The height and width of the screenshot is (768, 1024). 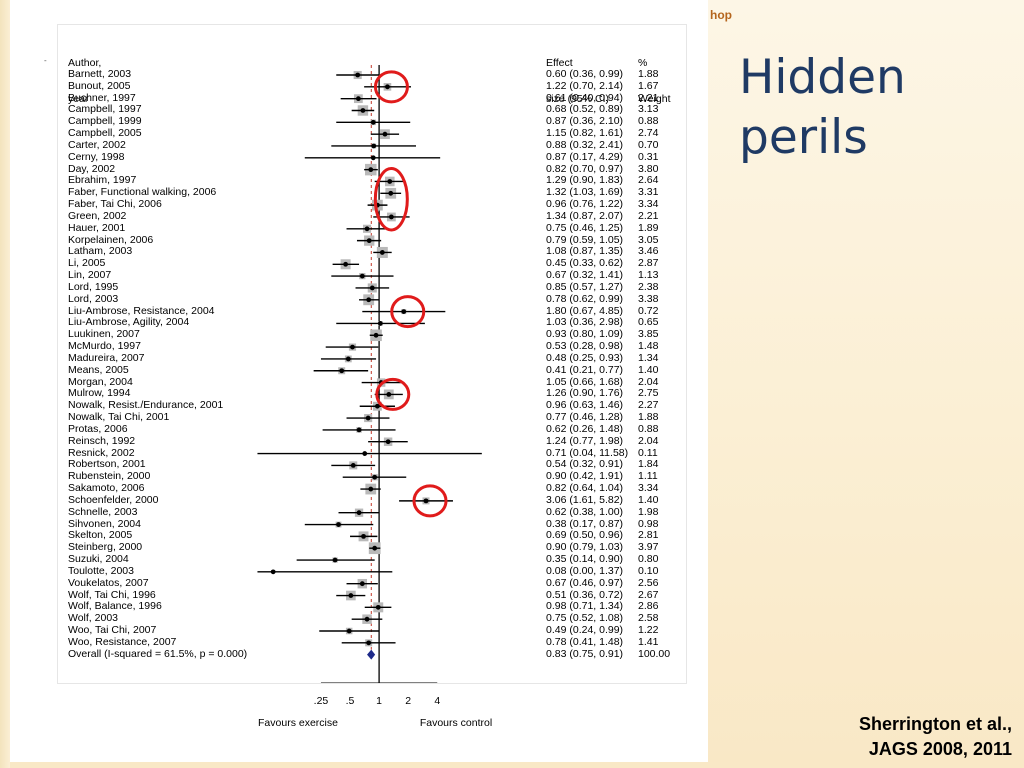 I want to click on study-effect-size: 0.85 (0.57, 1.27), so click(x=585, y=286).